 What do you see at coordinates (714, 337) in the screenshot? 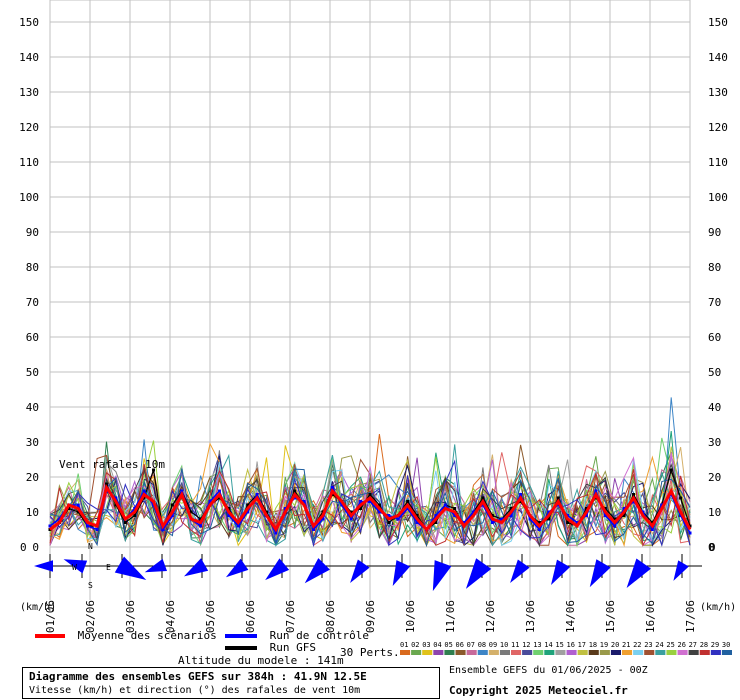
I see `y-tick-right: 60` at bounding box center [714, 337].